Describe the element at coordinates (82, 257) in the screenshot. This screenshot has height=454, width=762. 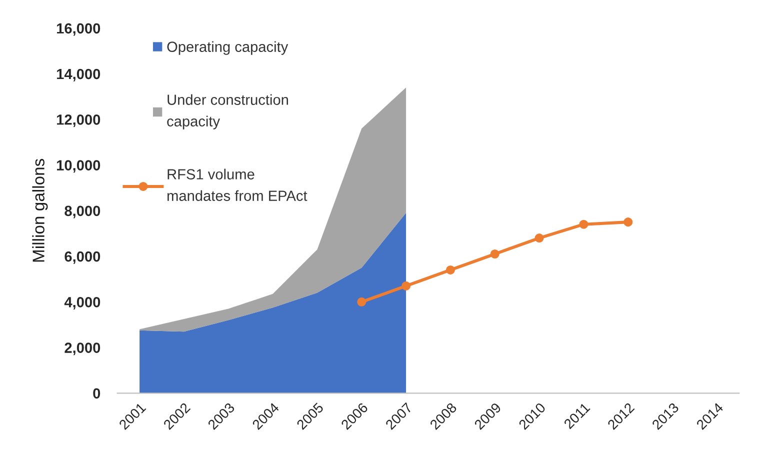
I see `y-tick-label: 6,000` at that location.